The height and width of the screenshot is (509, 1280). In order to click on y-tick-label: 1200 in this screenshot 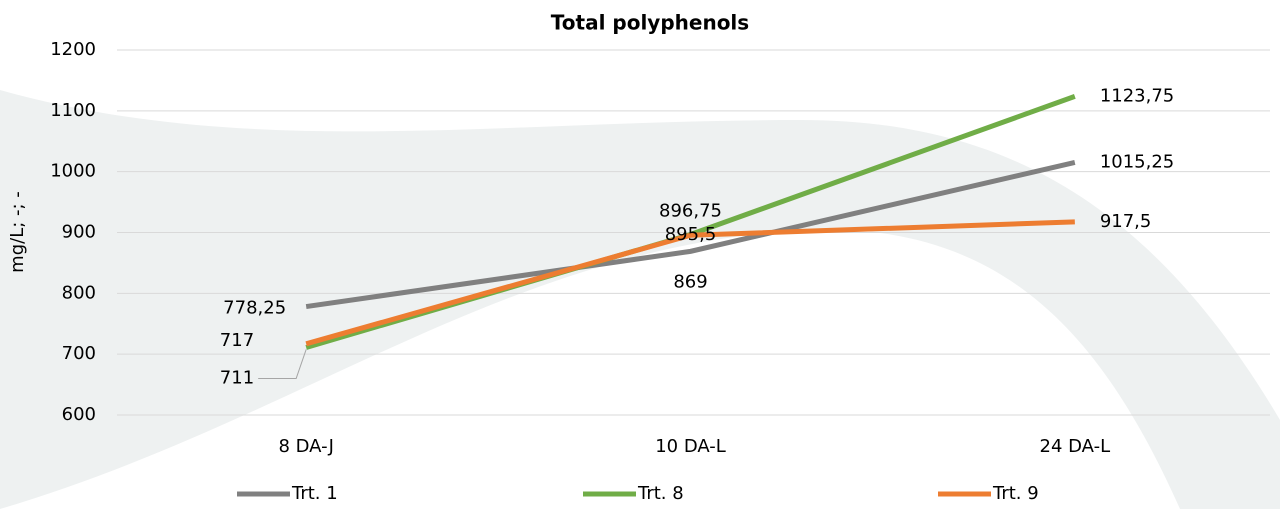, I will do `click(73, 49)`.